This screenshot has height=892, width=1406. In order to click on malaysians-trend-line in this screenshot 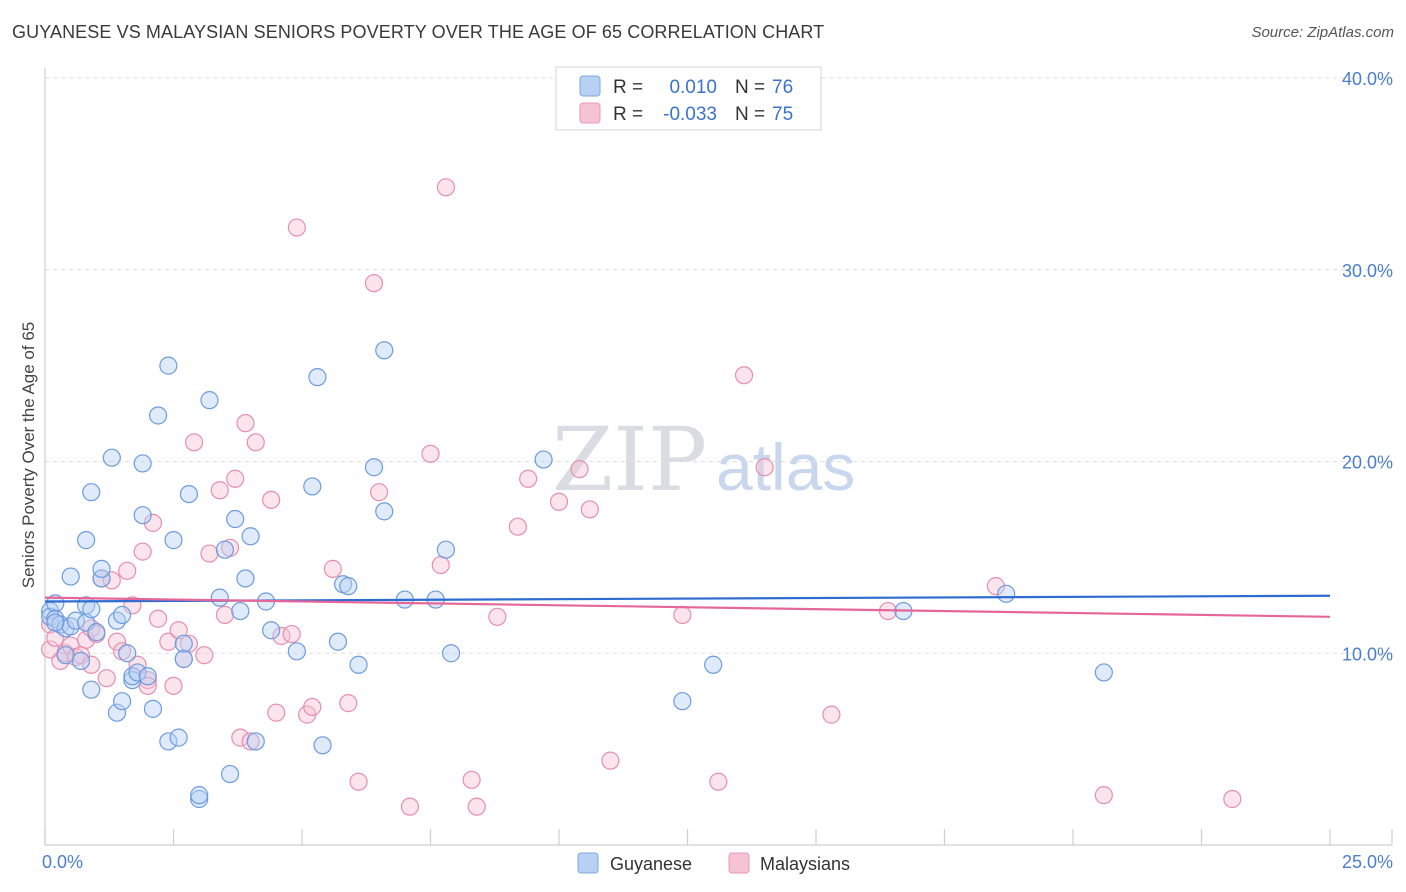, I will do `click(687, 607)`.